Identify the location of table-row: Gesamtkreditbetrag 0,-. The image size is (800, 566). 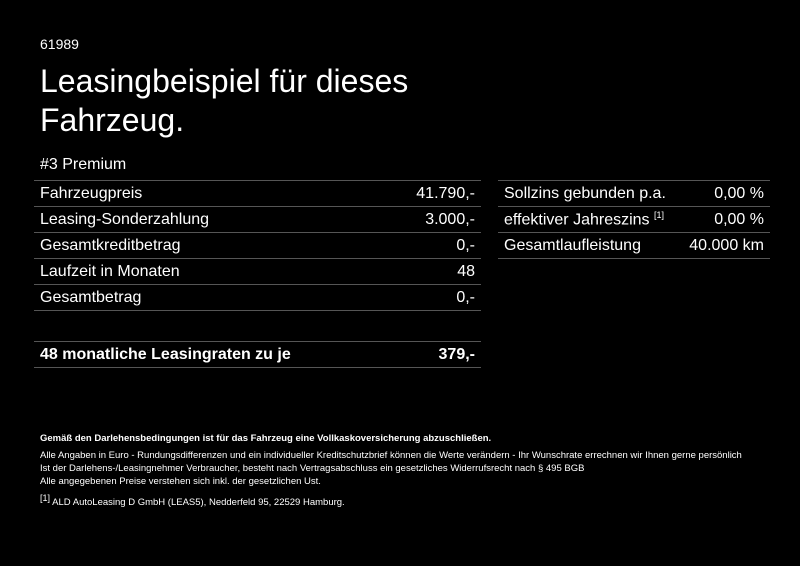
(257, 245).